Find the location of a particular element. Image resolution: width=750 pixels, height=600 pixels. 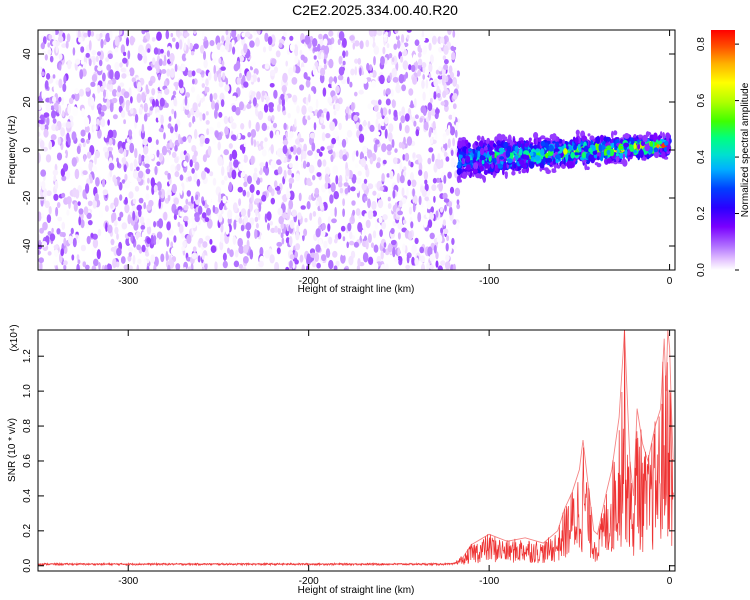

y-tick-label: 0.4 is located at coordinates (27, 496).